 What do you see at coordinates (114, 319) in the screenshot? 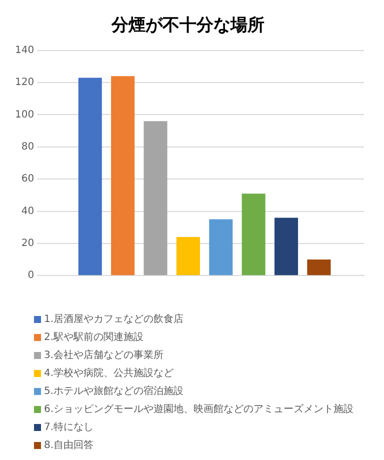
I see `legend-label: 1.居酒屋やカフェなどの飲食店` at bounding box center [114, 319].